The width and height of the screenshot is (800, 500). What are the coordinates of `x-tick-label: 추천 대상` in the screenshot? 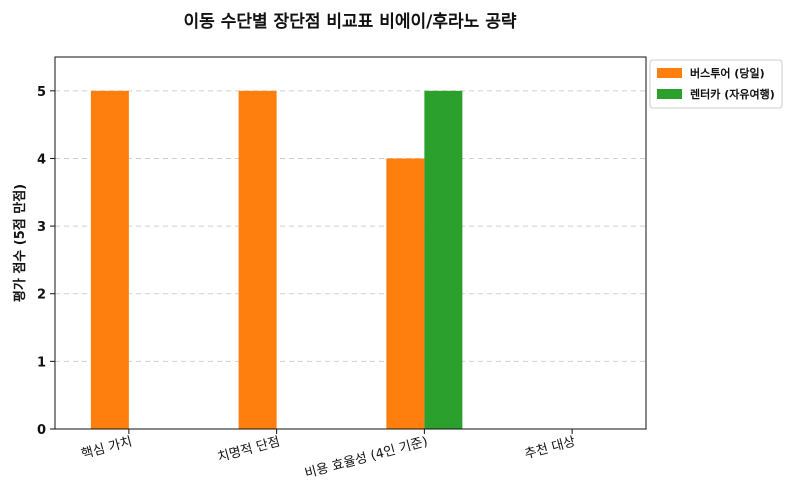 It's located at (550, 448).